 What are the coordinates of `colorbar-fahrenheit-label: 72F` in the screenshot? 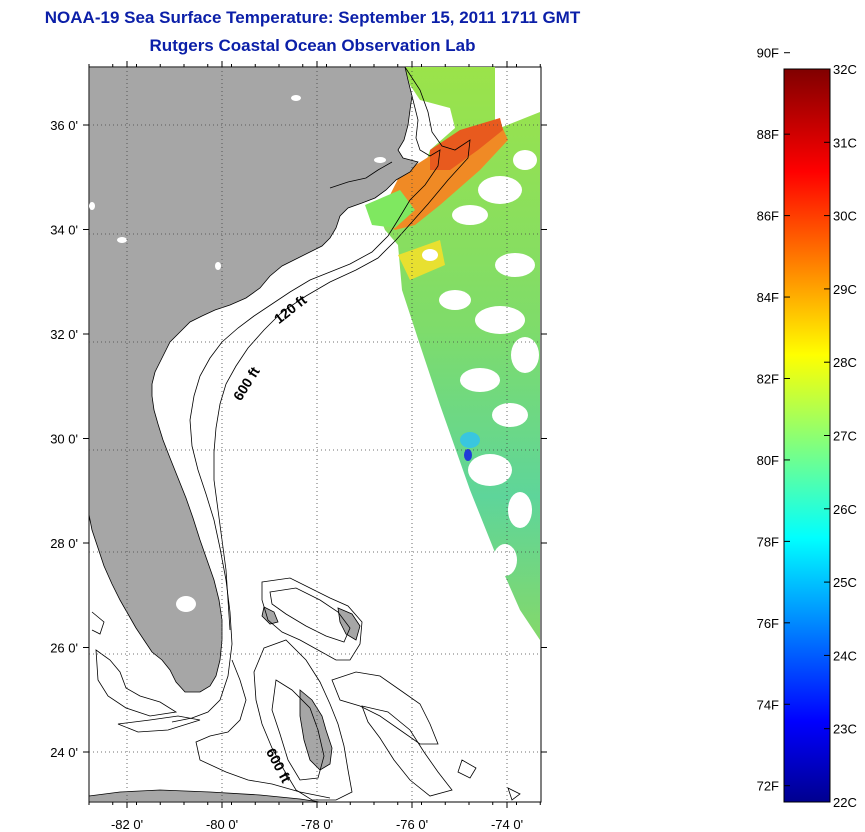 It's located at (768, 786).